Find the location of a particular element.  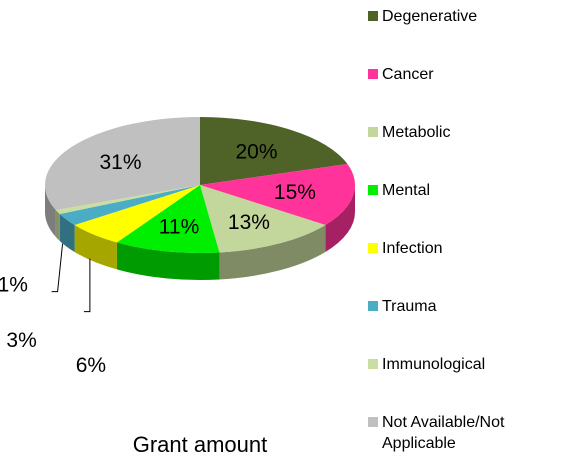

legend-item: Not Available/Not Applicable is located at coordinates (463, 433).